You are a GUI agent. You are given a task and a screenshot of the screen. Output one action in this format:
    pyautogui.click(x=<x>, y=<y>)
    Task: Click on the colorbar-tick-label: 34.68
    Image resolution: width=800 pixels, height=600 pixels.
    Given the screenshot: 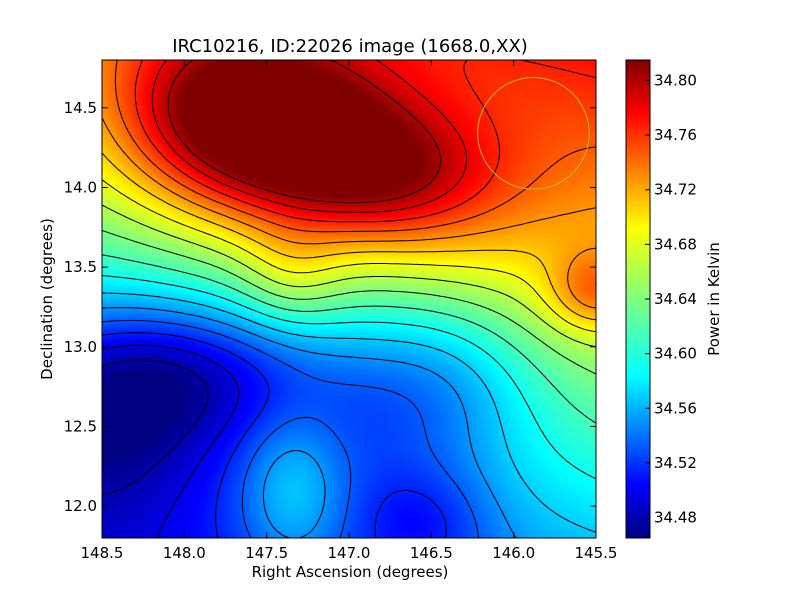 What is the action you would take?
    pyautogui.click(x=675, y=244)
    